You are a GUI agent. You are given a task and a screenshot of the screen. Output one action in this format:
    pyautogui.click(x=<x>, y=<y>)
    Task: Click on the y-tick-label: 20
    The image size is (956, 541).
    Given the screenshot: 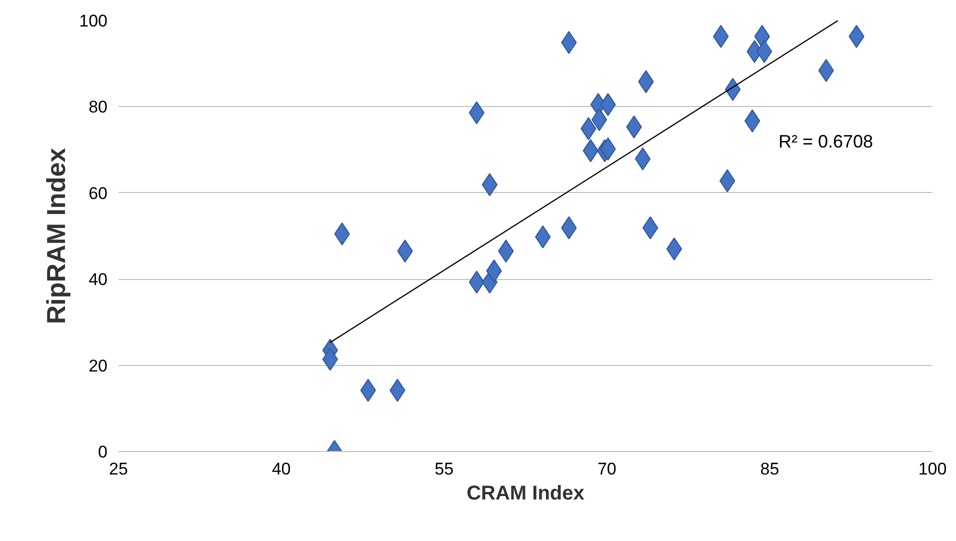 What is the action you would take?
    pyautogui.click(x=98, y=366)
    